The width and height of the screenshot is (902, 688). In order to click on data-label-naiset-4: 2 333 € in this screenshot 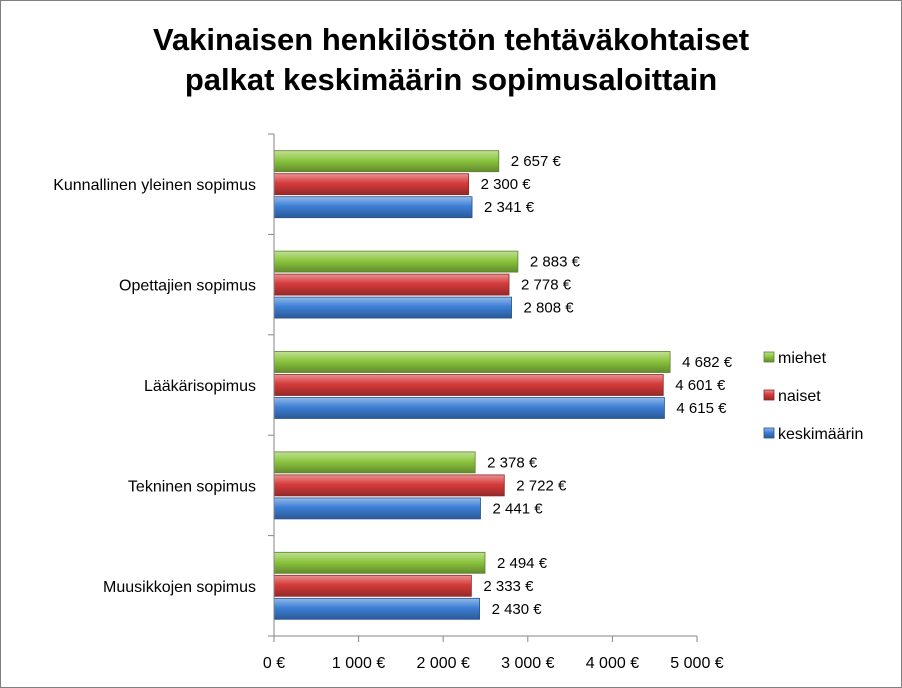, I will do `click(508, 586)`.